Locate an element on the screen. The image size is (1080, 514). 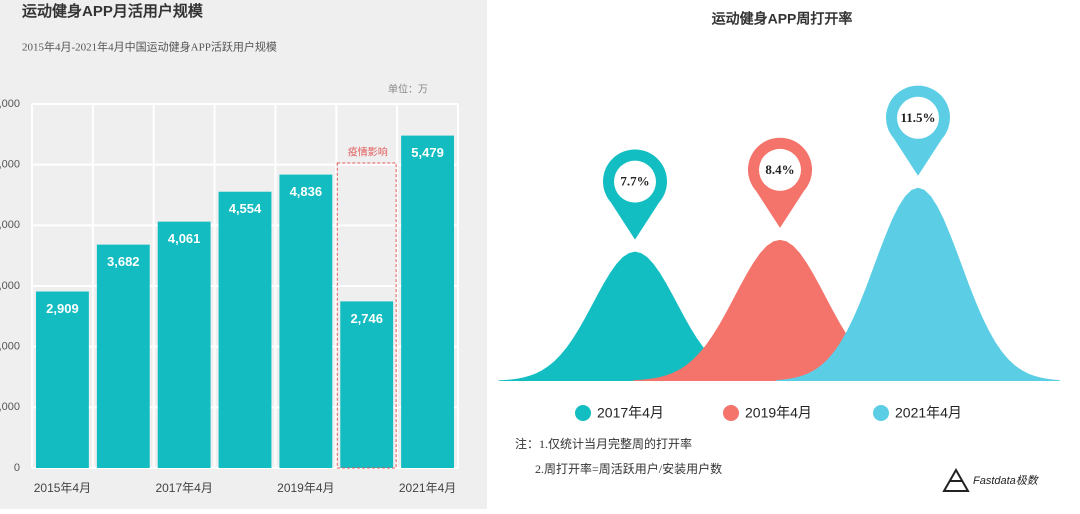
annotation-box is located at coordinates (366, 315).